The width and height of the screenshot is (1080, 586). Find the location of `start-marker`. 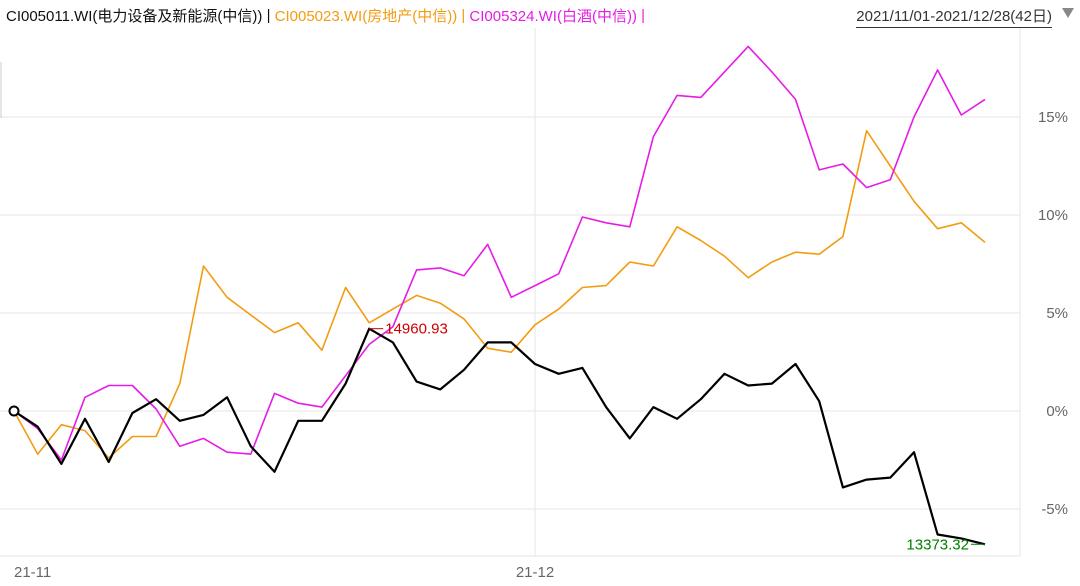

start-marker is located at coordinates (14, 411).